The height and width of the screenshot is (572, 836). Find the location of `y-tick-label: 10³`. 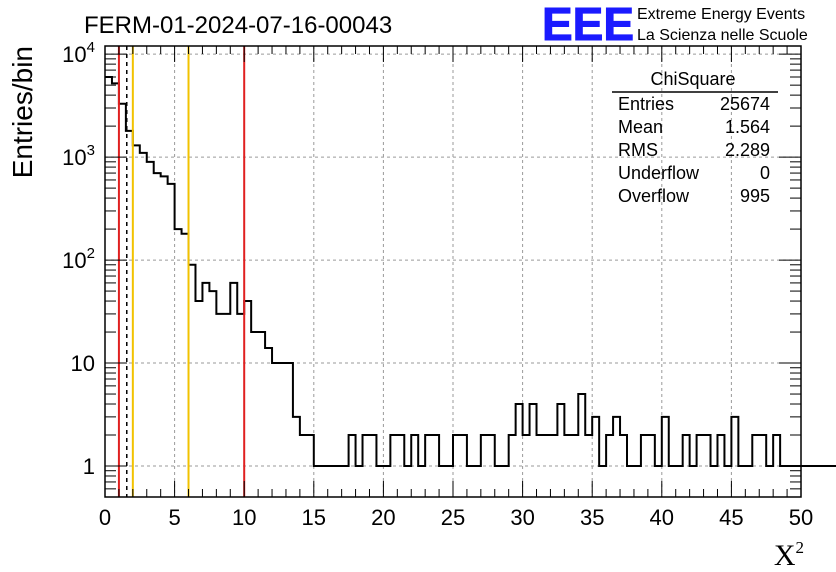

y-tick-label: 10³ is located at coordinates (78, 156).